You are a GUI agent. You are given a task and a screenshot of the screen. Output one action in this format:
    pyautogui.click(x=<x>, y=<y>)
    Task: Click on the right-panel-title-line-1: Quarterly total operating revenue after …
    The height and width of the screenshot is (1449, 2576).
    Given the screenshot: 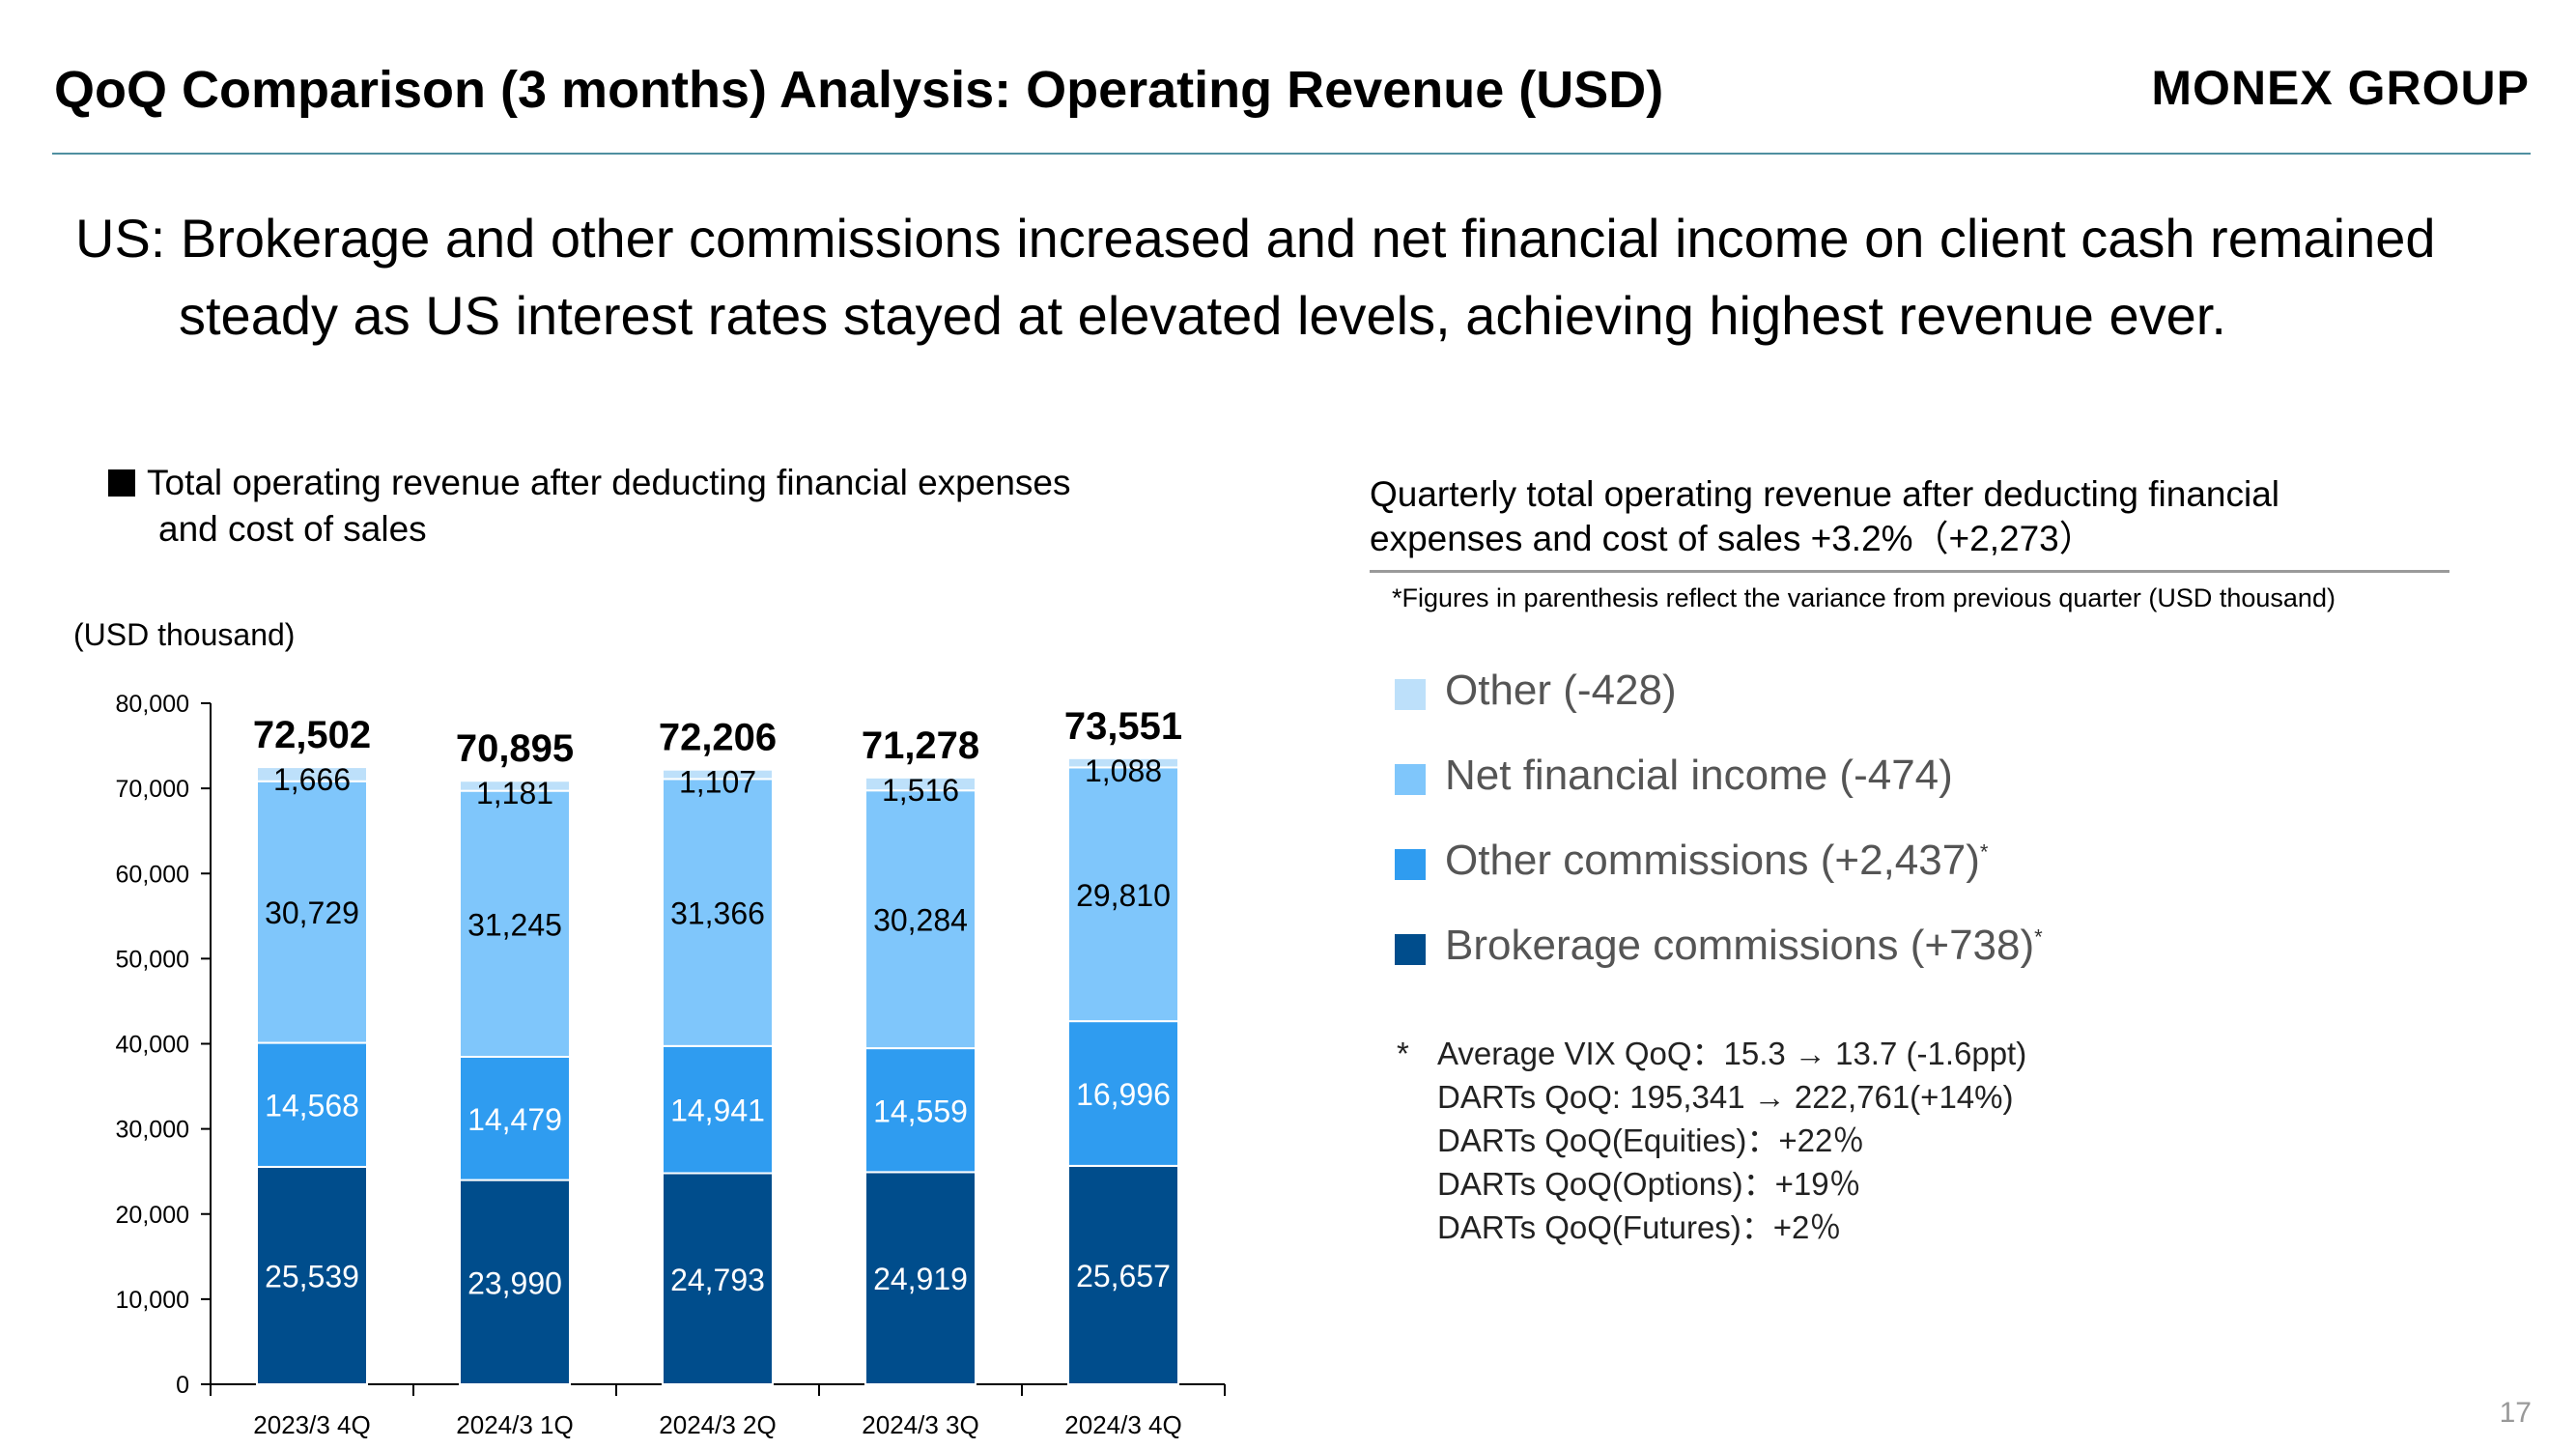 What is the action you would take?
    pyautogui.click(x=1825, y=494)
    